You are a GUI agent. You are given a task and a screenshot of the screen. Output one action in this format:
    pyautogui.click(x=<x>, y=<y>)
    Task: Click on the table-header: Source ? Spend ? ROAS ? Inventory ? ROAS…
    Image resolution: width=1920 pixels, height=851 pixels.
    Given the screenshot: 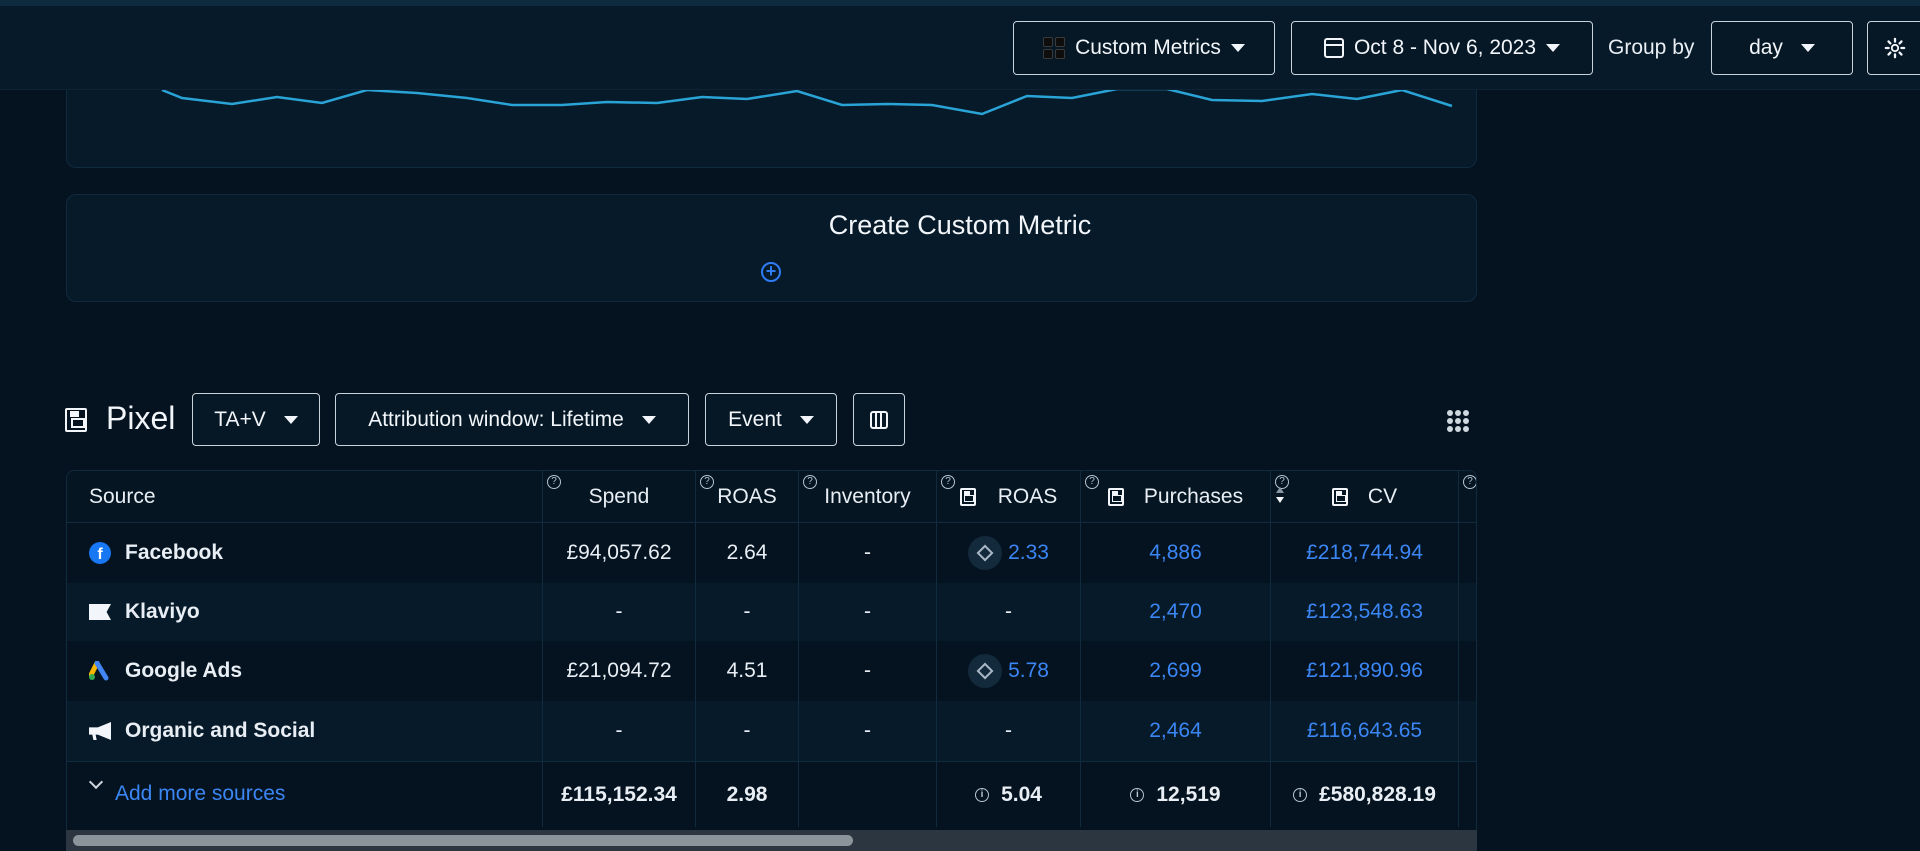 What is the action you would take?
    pyautogui.click(x=771, y=497)
    